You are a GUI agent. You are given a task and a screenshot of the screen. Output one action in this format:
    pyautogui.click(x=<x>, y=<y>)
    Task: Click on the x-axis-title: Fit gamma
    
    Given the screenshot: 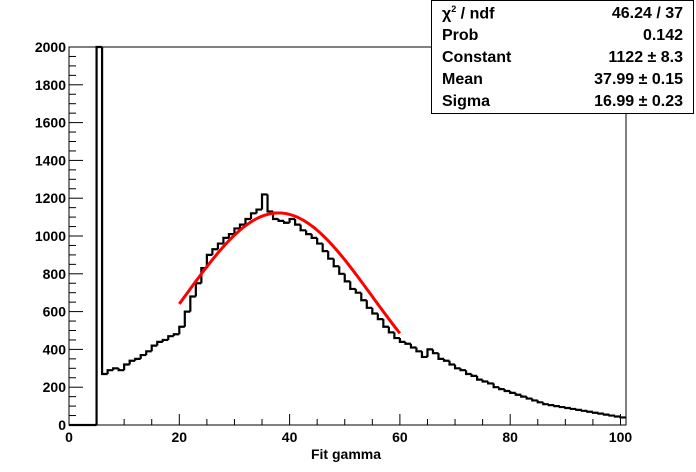 What is the action you would take?
    pyautogui.click(x=346, y=454)
    